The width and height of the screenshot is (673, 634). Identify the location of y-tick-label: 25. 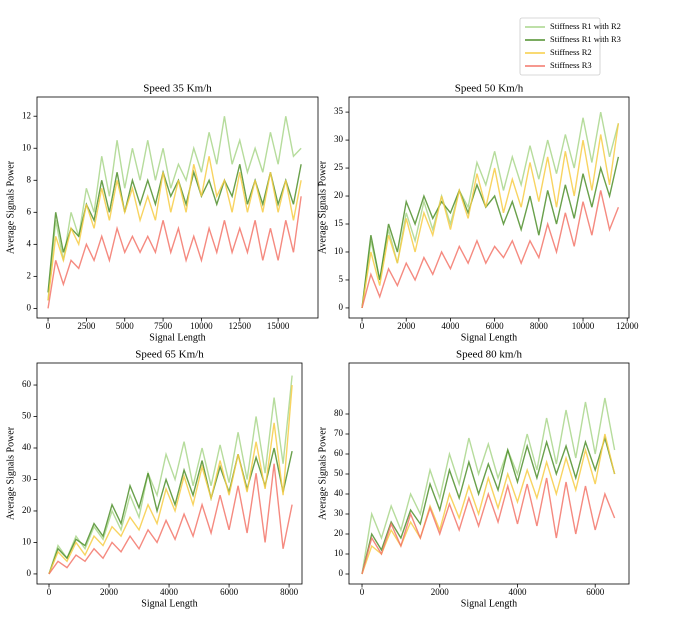
(339, 167).